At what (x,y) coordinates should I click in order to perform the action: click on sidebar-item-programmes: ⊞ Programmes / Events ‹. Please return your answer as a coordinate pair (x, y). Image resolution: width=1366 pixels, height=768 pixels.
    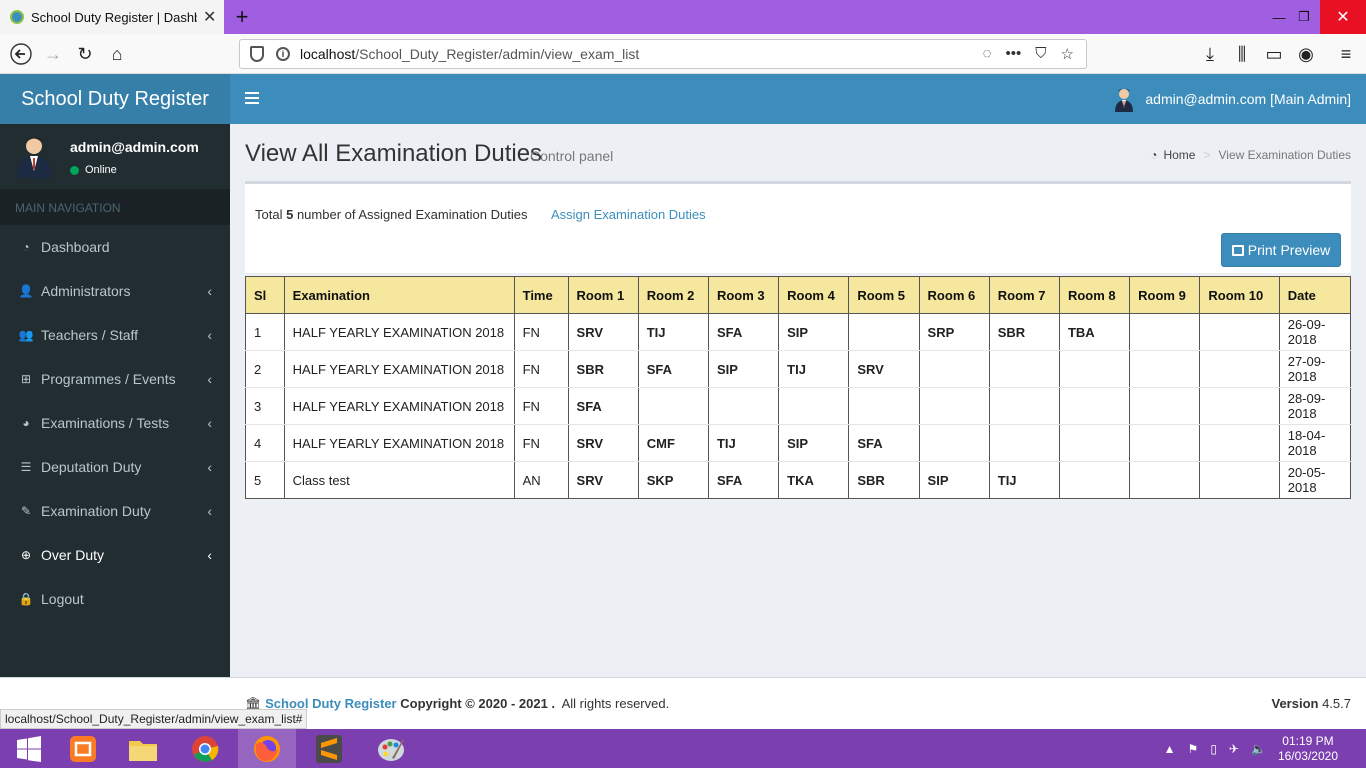
    Looking at the image, I should click on (115, 379).